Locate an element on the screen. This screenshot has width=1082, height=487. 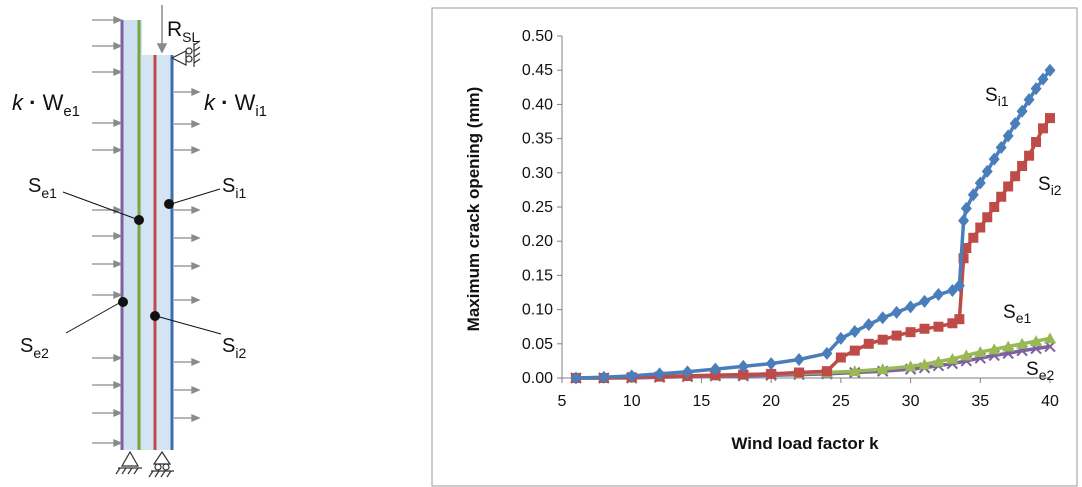
top-roller-support-icon is located at coordinates (185, 53).